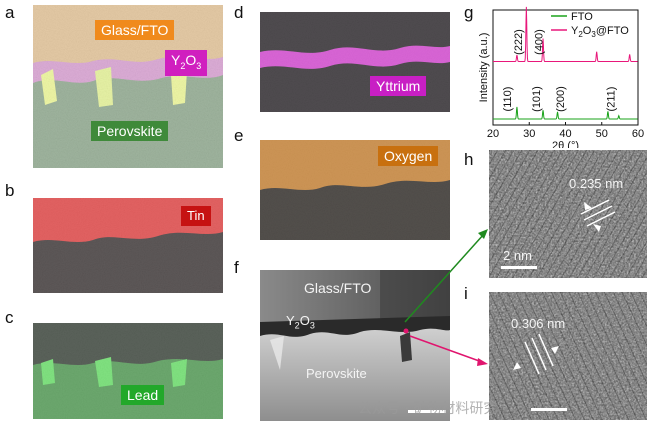 The width and height of the screenshot is (655, 431). What do you see at coordinates (482, 362) in the screenshot?
I see `pink-arrowhead` at bounding box center [482, 362].